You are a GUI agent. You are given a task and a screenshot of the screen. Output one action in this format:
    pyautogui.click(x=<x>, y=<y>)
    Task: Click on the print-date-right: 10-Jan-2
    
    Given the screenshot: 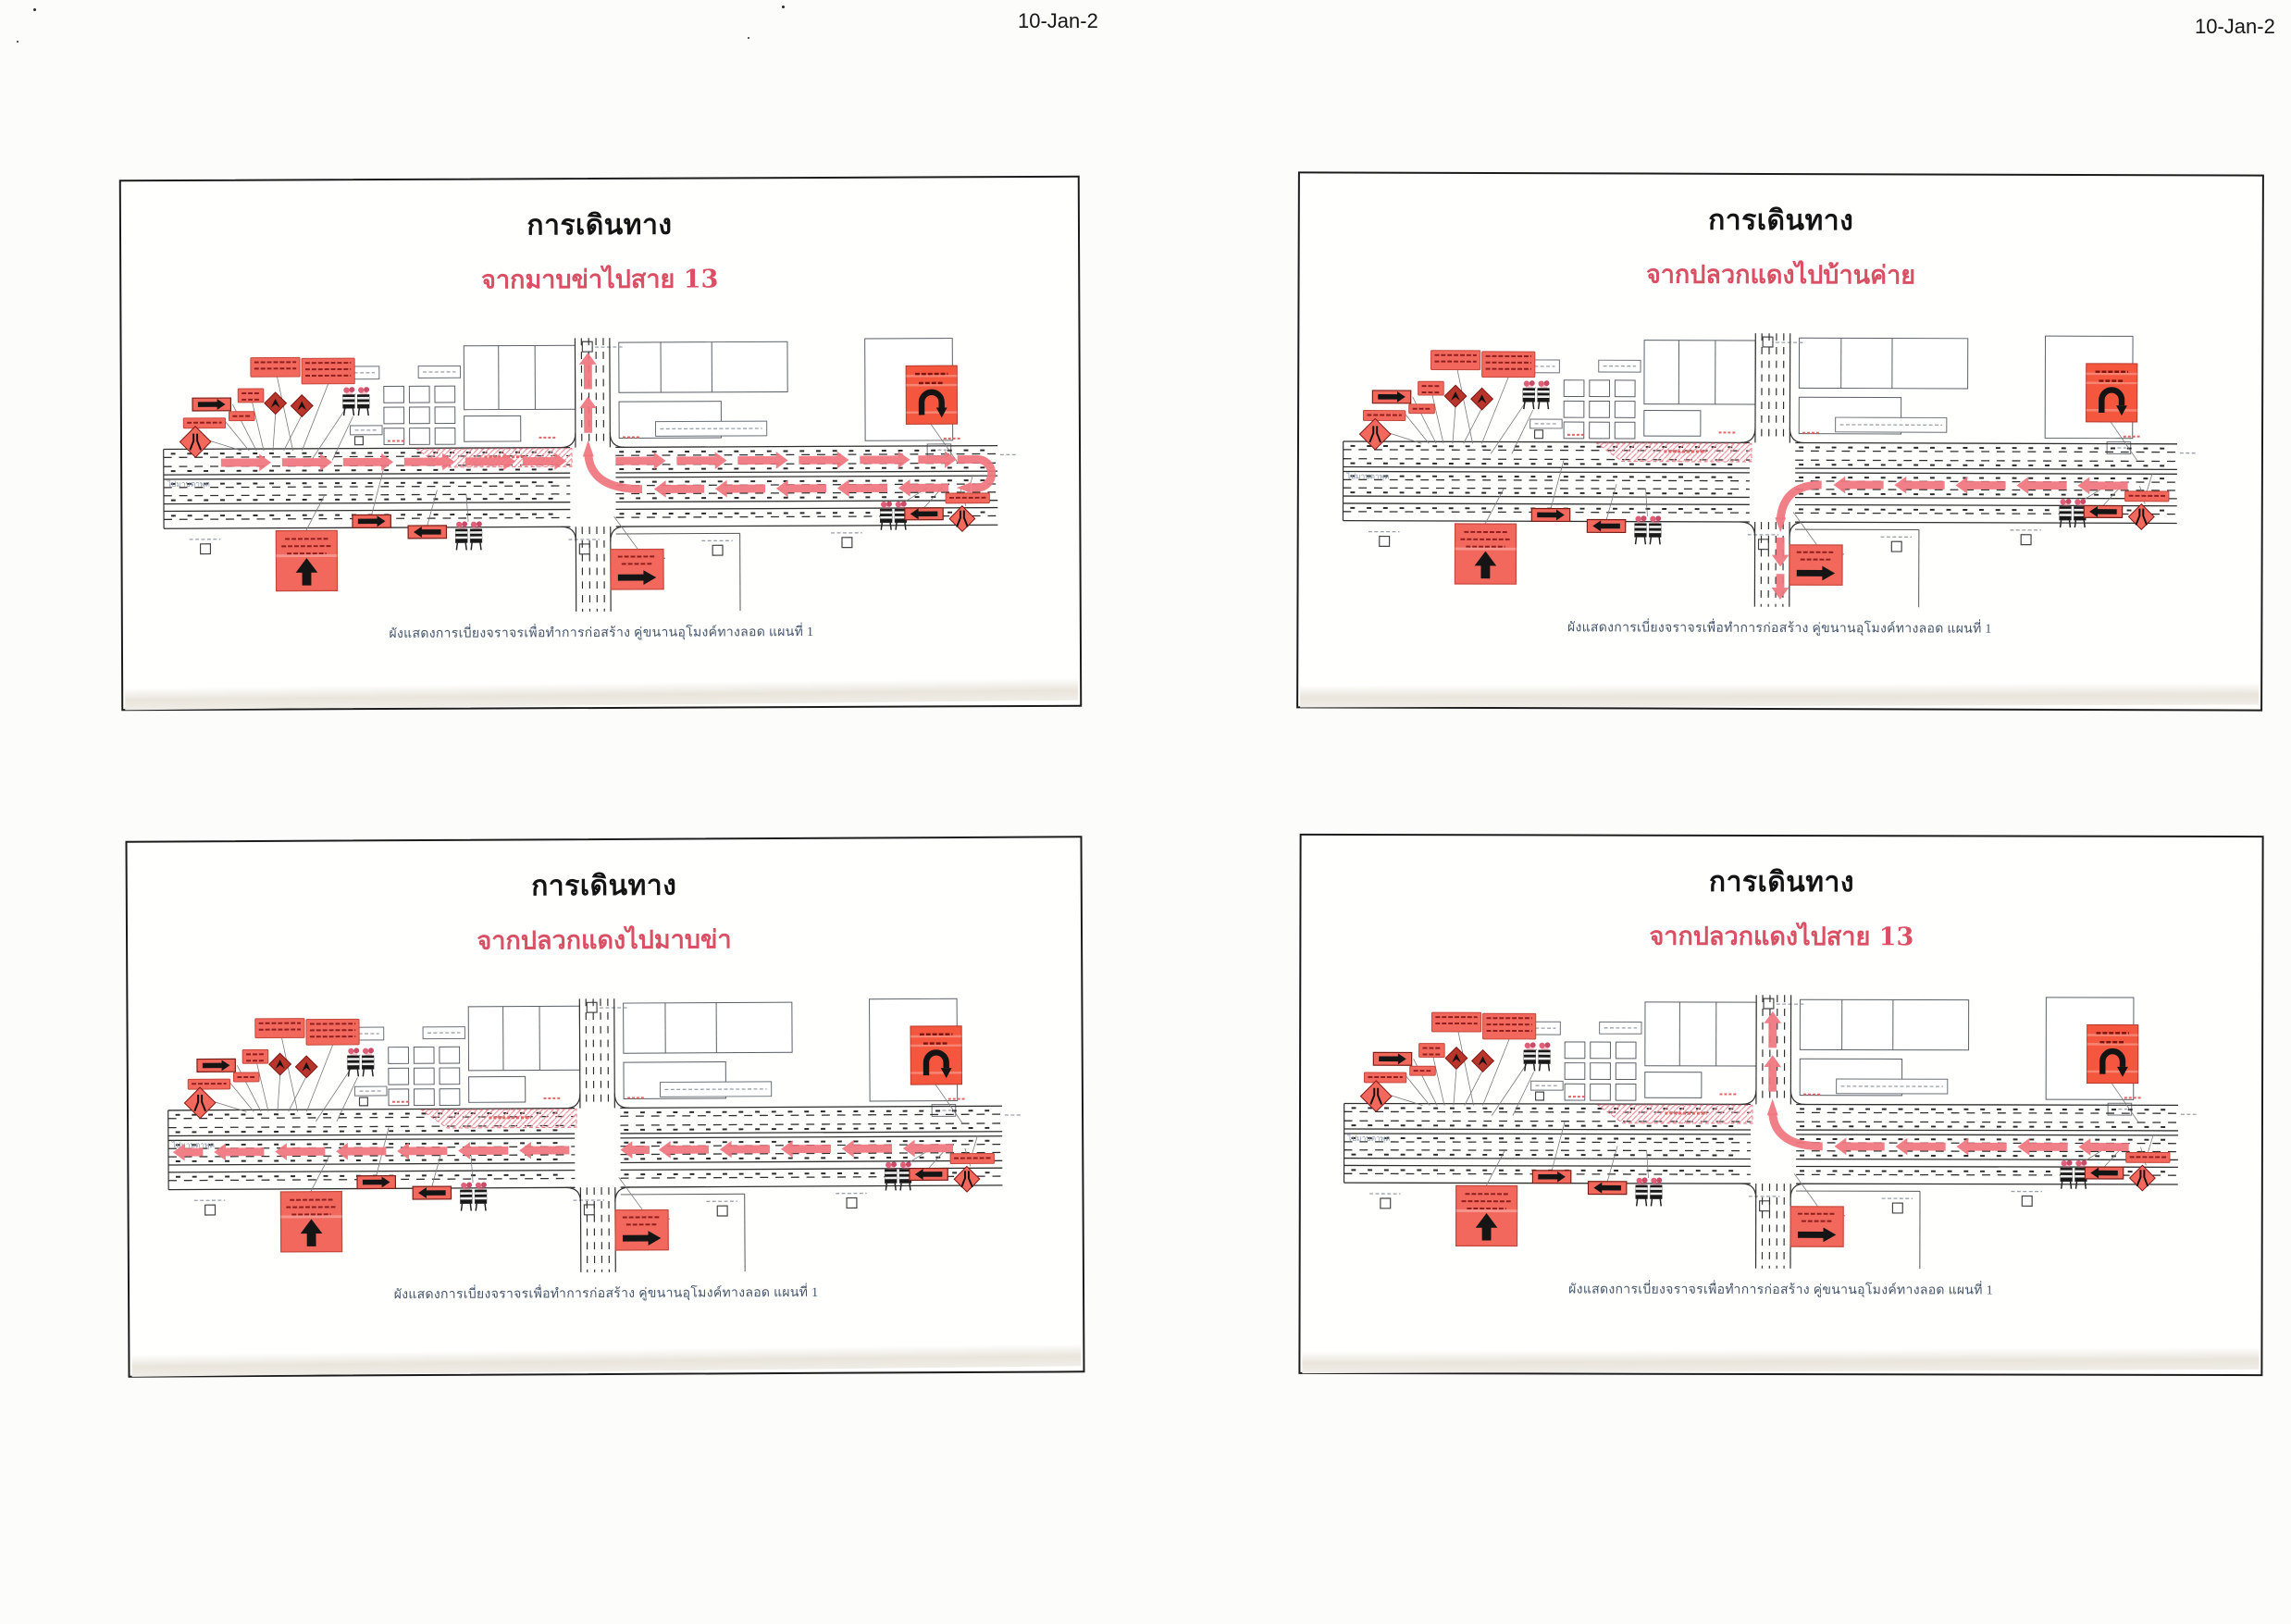 What is the action you would take?
    pyautogui.click(x=2235, y=26)
    